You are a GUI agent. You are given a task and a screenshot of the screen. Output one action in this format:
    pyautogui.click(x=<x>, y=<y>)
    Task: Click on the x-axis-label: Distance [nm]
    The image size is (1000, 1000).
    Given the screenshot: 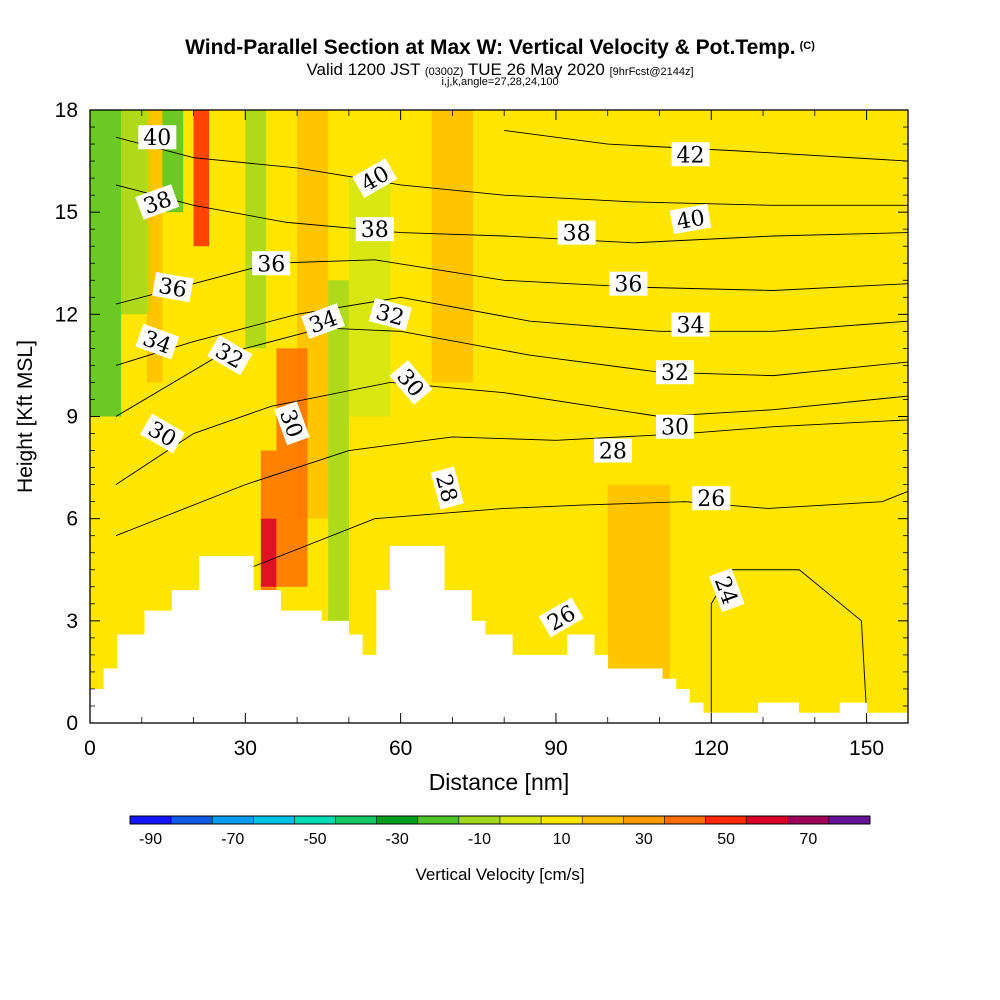 What is the action you would take?
    pyautogui.click(x=499, y=782)
    